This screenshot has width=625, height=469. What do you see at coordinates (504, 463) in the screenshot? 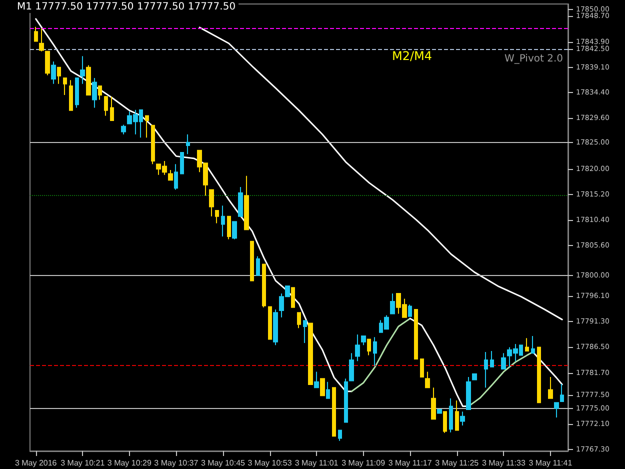
I see `x-tick-label: 3 May 11:33` at bounding box center [504, 463].